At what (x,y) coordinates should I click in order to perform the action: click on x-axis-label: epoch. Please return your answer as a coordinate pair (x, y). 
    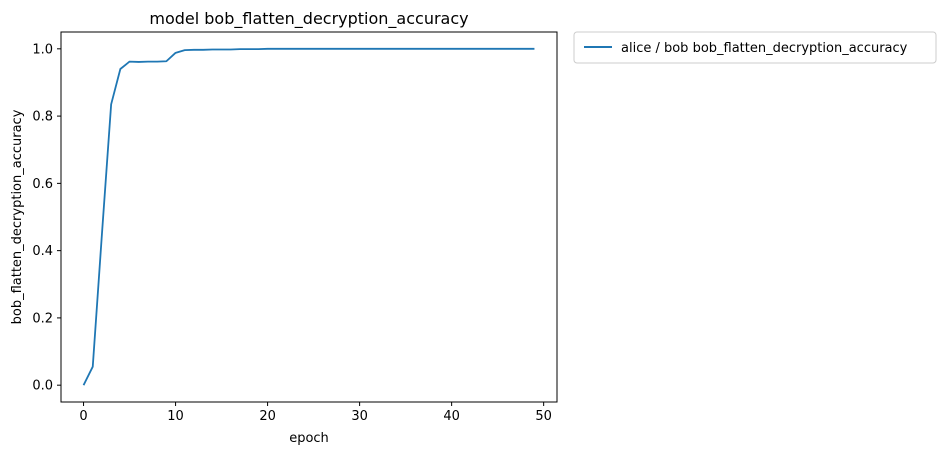
    Looking at the image, I should click on (309, 438).